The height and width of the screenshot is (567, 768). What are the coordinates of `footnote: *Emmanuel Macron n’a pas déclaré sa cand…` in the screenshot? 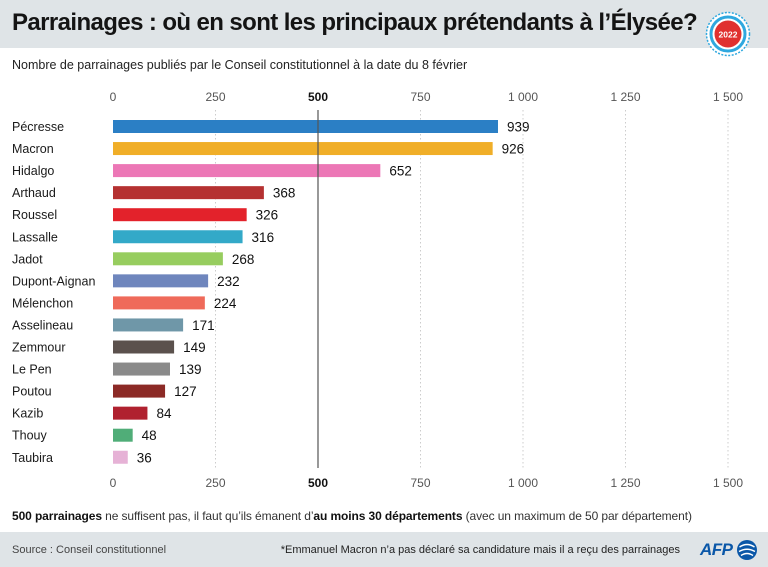 It's located at (480, 550).